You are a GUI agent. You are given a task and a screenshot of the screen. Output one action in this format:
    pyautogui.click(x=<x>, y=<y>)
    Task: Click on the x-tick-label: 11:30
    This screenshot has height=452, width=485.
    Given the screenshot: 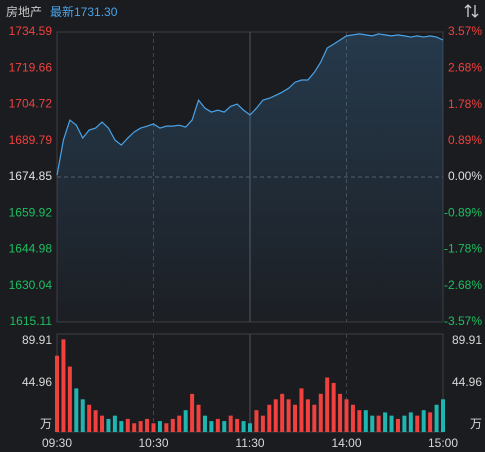 What is the action you would take?
    pyautogui.click(x=249, y=443)
    